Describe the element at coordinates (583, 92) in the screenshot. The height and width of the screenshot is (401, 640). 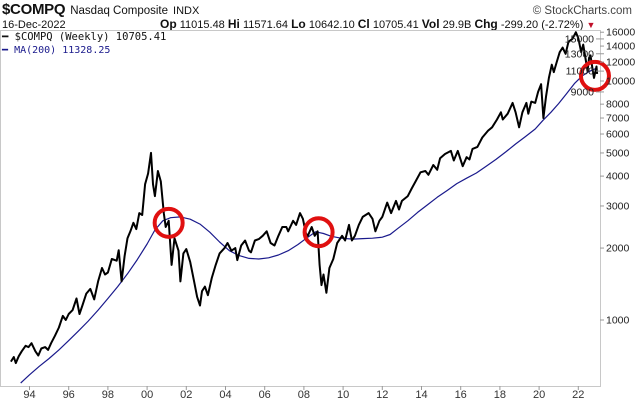
I see `y-tick-label: 9000` at that location.